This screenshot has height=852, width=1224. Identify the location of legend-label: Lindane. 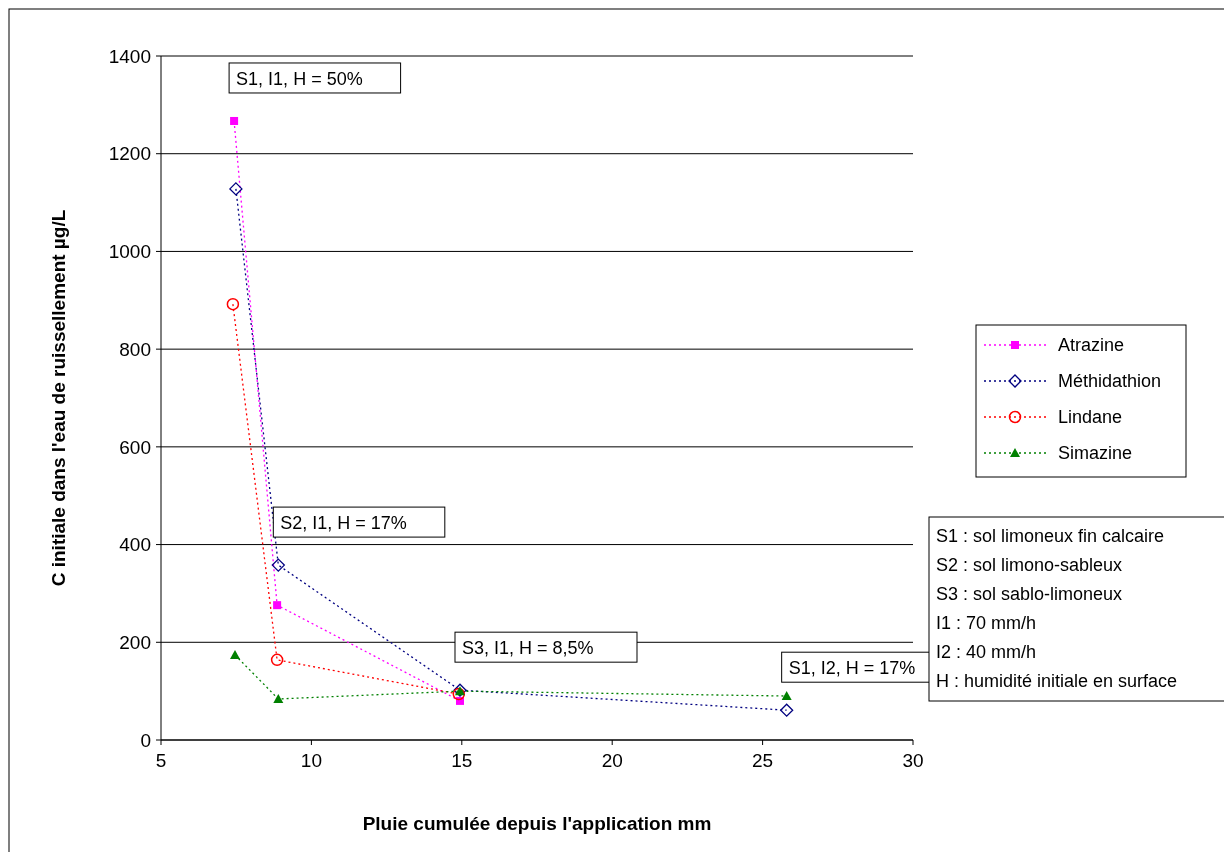
(1090, 417).